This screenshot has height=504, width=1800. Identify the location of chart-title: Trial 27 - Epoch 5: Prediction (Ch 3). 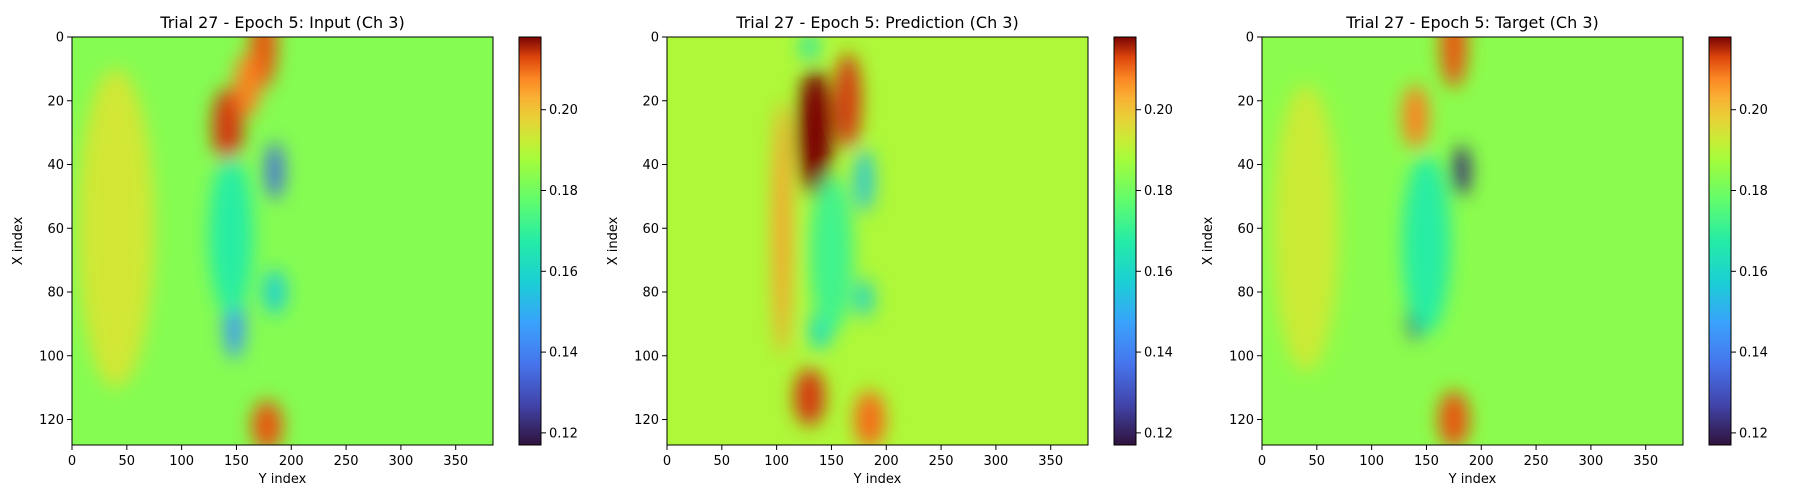
(876, 22).